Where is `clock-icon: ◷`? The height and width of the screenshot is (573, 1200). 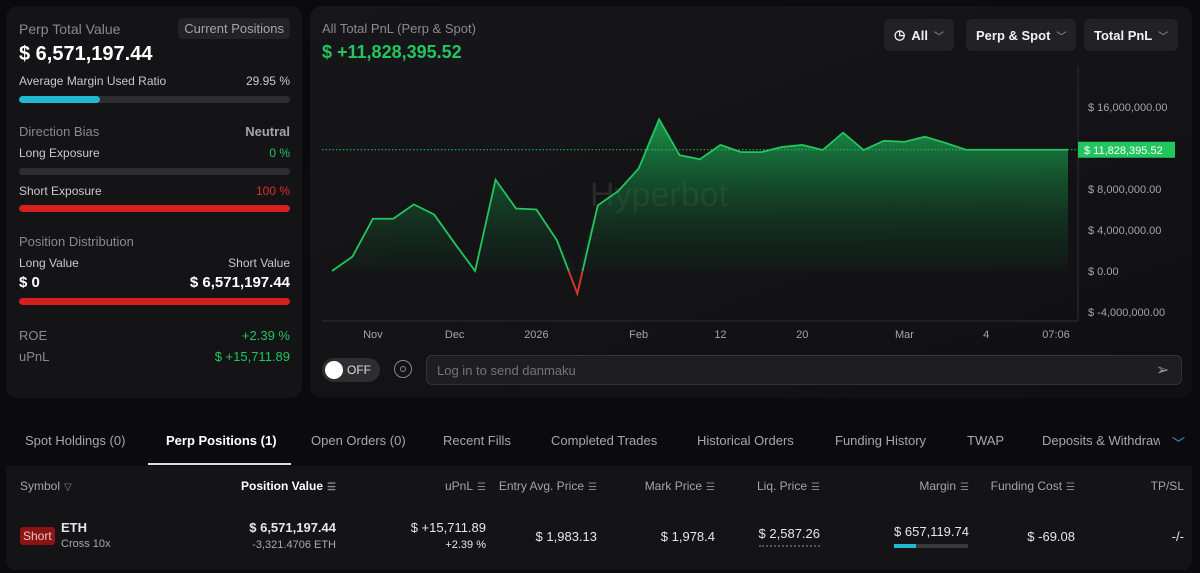 clock-icon: ◷ is located at coordinates (900, 34).